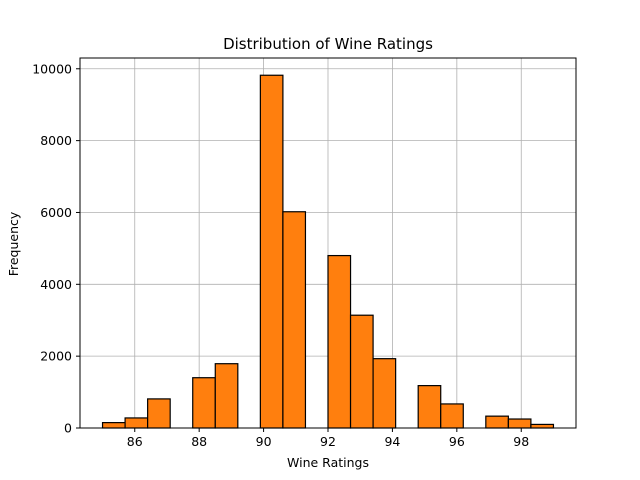  Describe the element at coordinates (521, 441) in the screenshot. I see `x-tick-label: 98` at that location.